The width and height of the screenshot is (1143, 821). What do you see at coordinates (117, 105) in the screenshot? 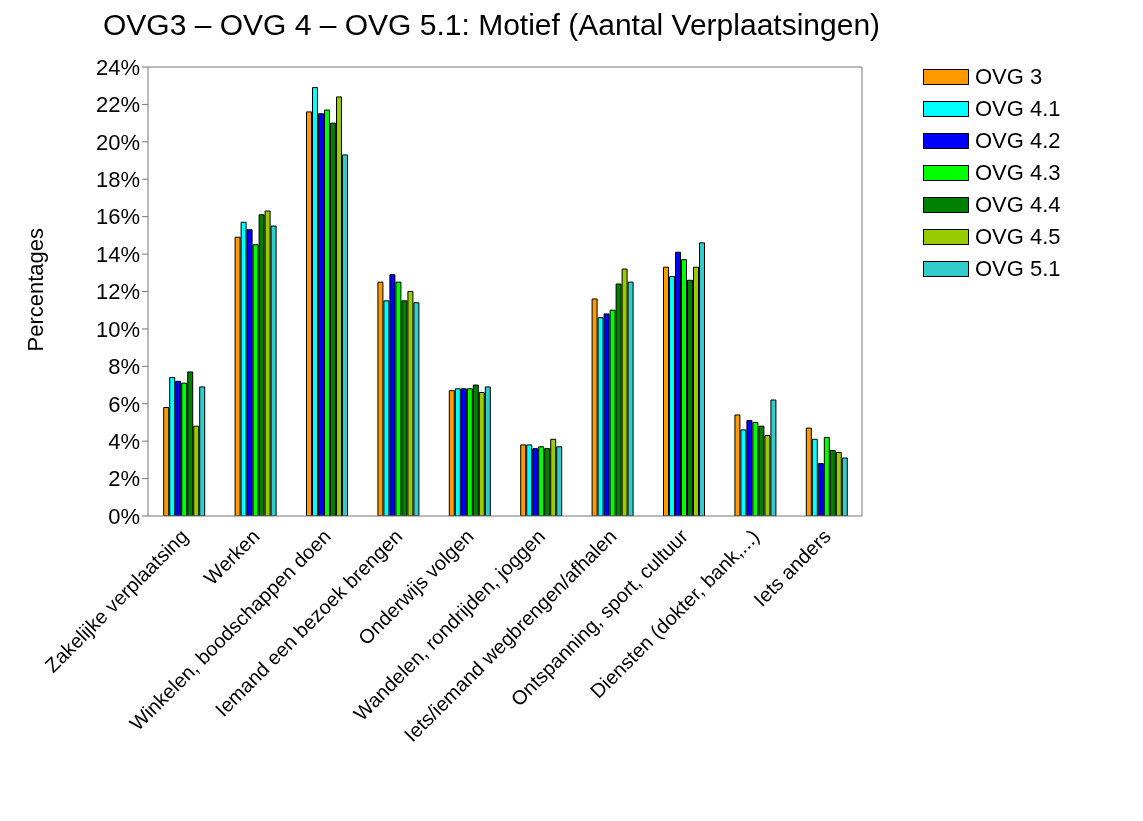
I see `y-tick-label: 22%` at bounding box center [117, 105].